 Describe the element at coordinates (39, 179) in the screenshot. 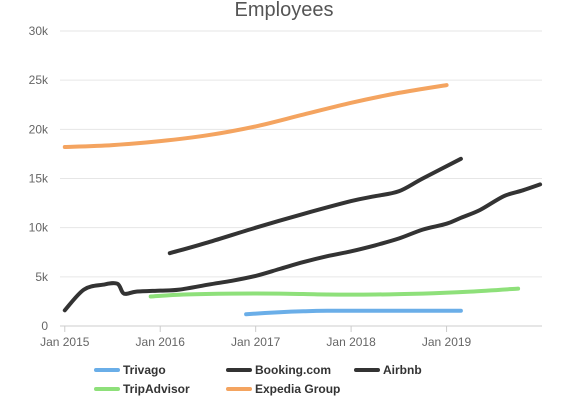

I see `y-tick-label: 15k` at that location.